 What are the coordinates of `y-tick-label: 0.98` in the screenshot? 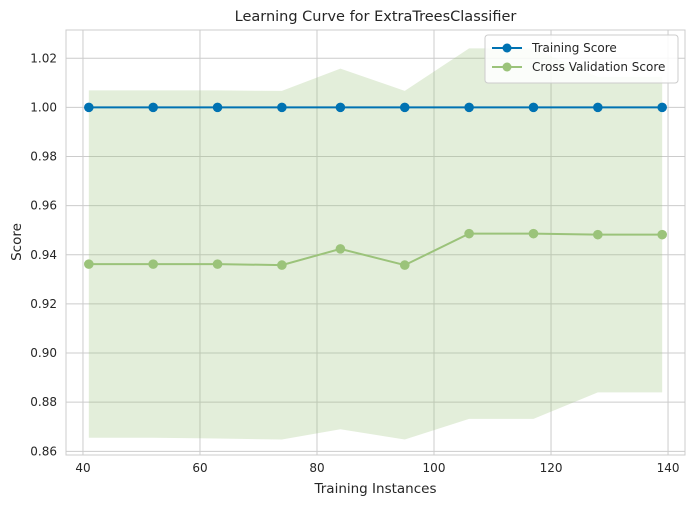 It's located at (43, 157).